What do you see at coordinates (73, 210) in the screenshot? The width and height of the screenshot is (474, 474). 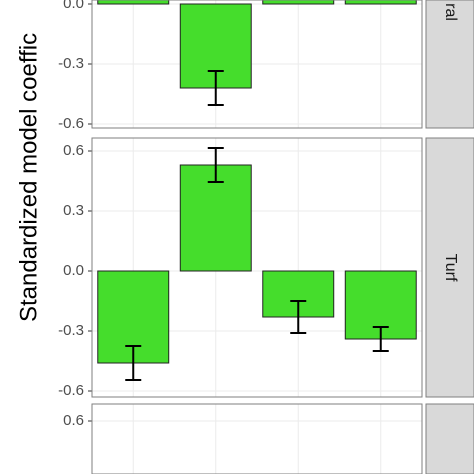 I see `y-tick-label: 0.3` at bounding box center [73, 210].